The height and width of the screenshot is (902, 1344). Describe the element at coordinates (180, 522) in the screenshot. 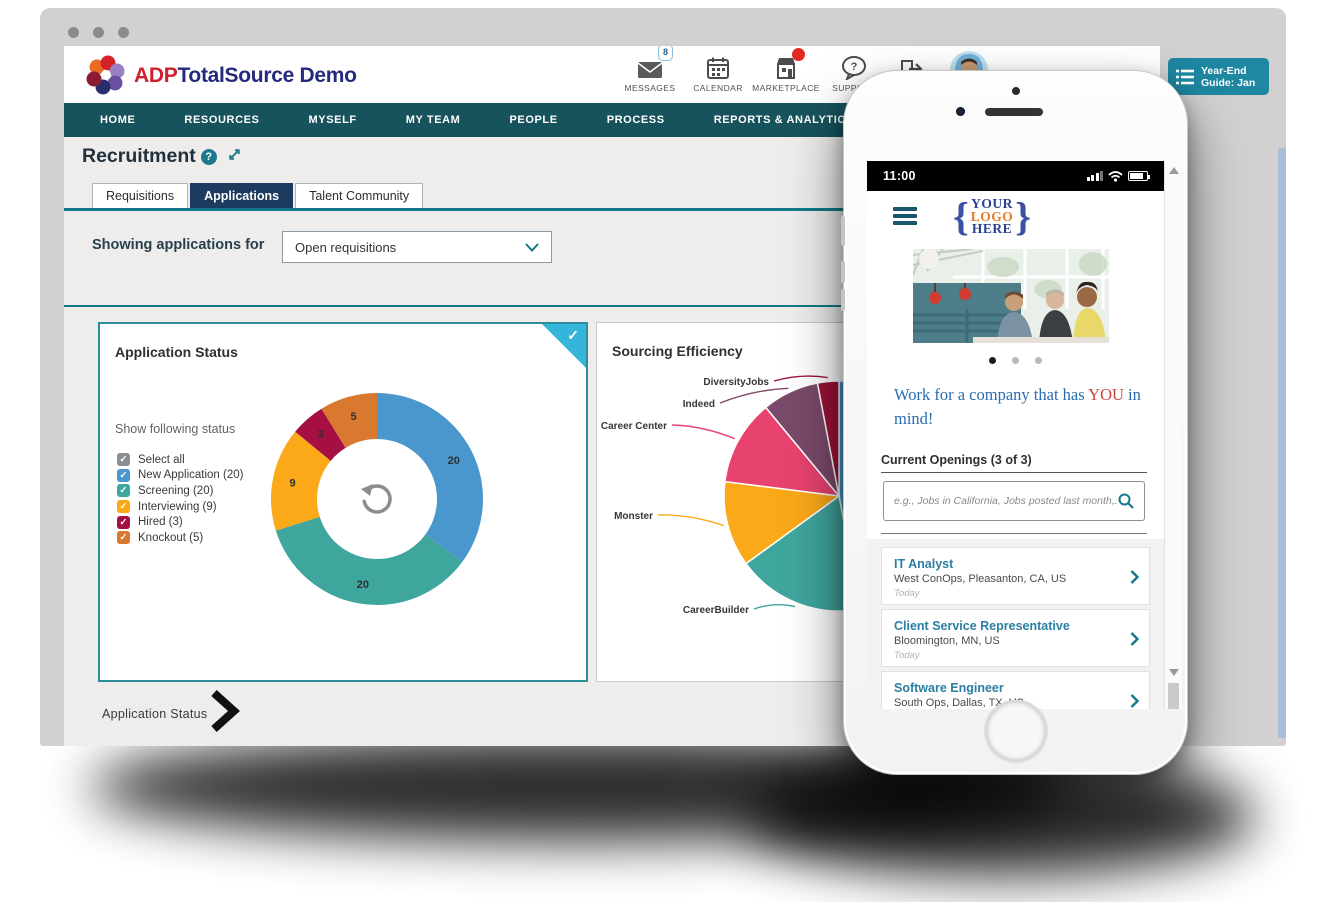

I see `legend-item-hired-3: ✓ Hired (3)` at that location.